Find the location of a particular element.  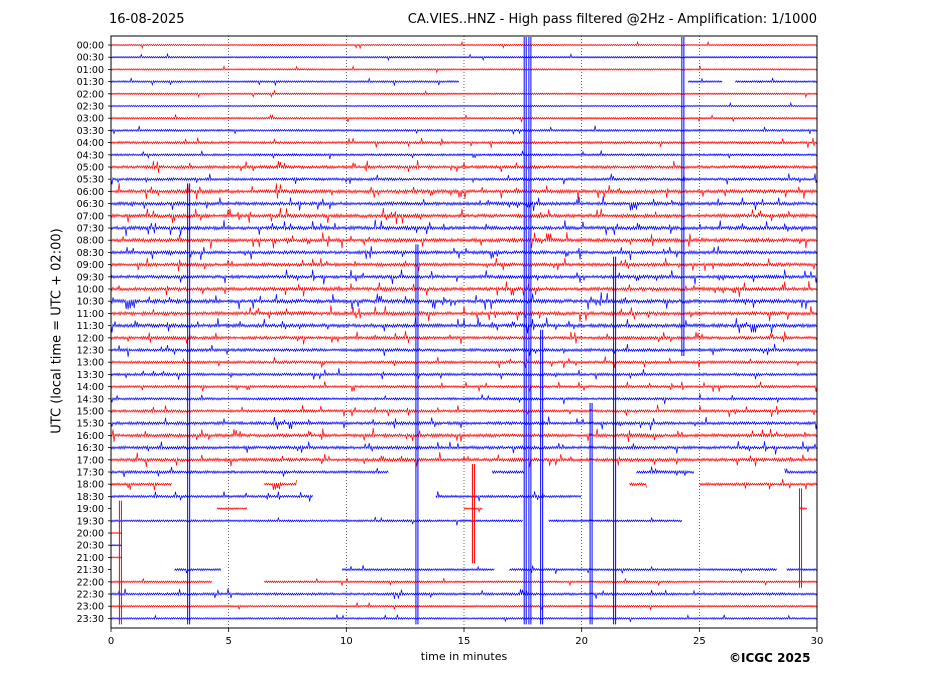

y-tick-label: 16:30 is located at coordinates (90, 448).